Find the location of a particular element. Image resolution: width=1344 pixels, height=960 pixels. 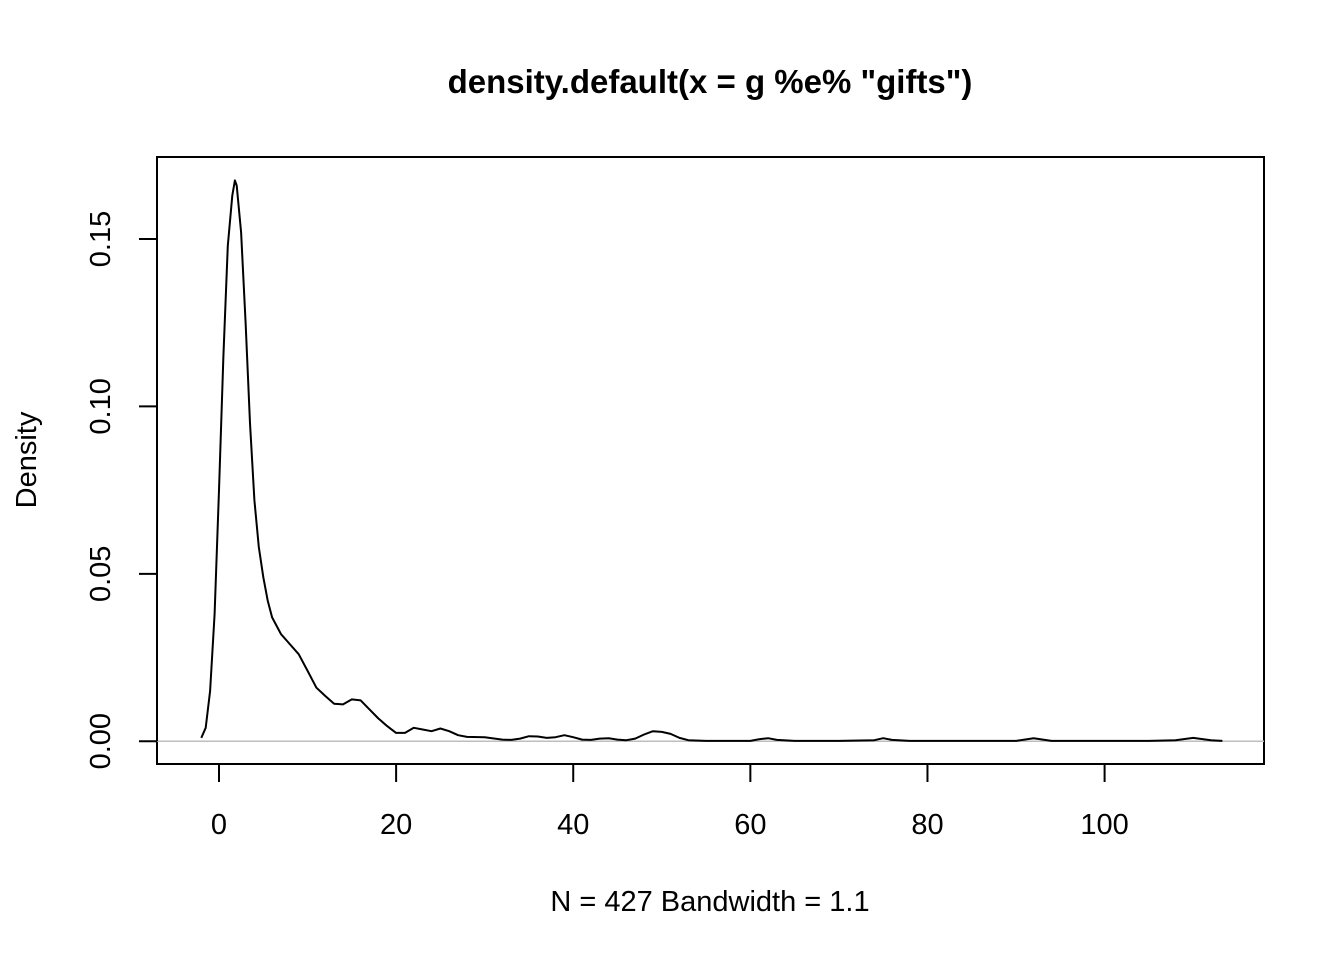

x-tick-label: 80 is located at coordinates (927, 825).